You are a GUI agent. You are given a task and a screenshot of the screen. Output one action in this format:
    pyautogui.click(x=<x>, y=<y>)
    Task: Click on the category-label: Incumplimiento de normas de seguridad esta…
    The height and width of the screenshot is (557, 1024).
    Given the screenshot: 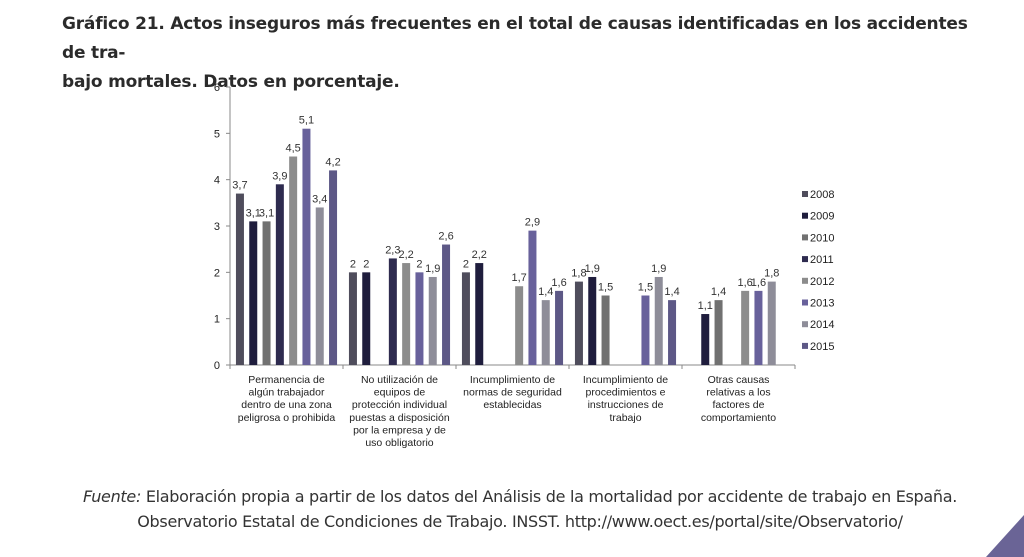 What is the action you would take?
    pyautogui.click(x=512, y=392)
    